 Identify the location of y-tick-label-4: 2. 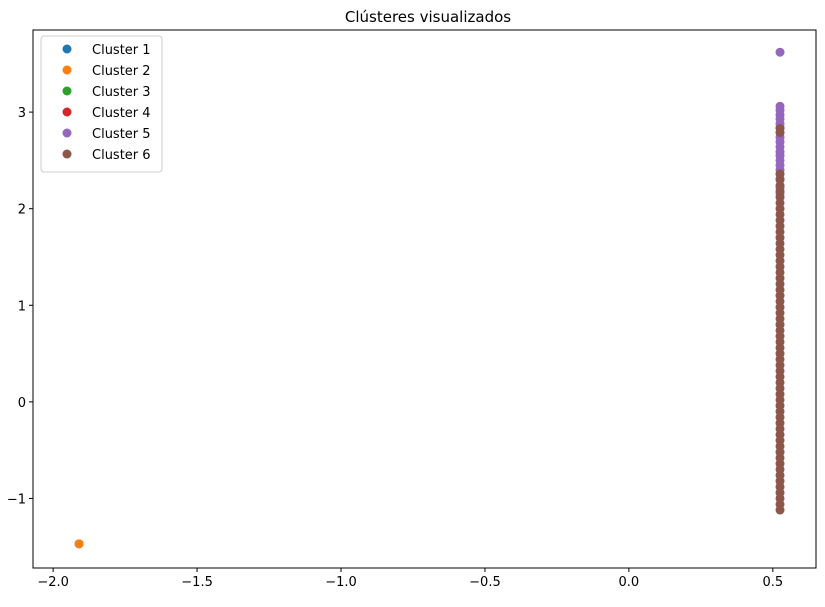
(22, 210).